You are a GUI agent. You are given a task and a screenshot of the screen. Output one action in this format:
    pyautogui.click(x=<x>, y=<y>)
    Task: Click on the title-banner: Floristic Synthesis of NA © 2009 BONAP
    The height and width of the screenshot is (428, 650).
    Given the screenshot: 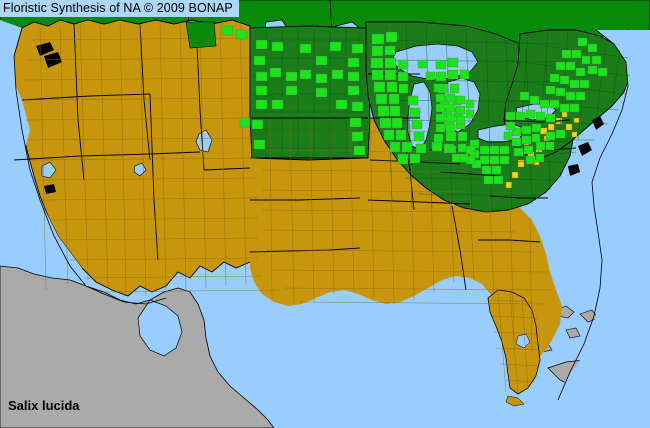 What is the action you would take?
    pyautogui.click(x=119, y=8)
    